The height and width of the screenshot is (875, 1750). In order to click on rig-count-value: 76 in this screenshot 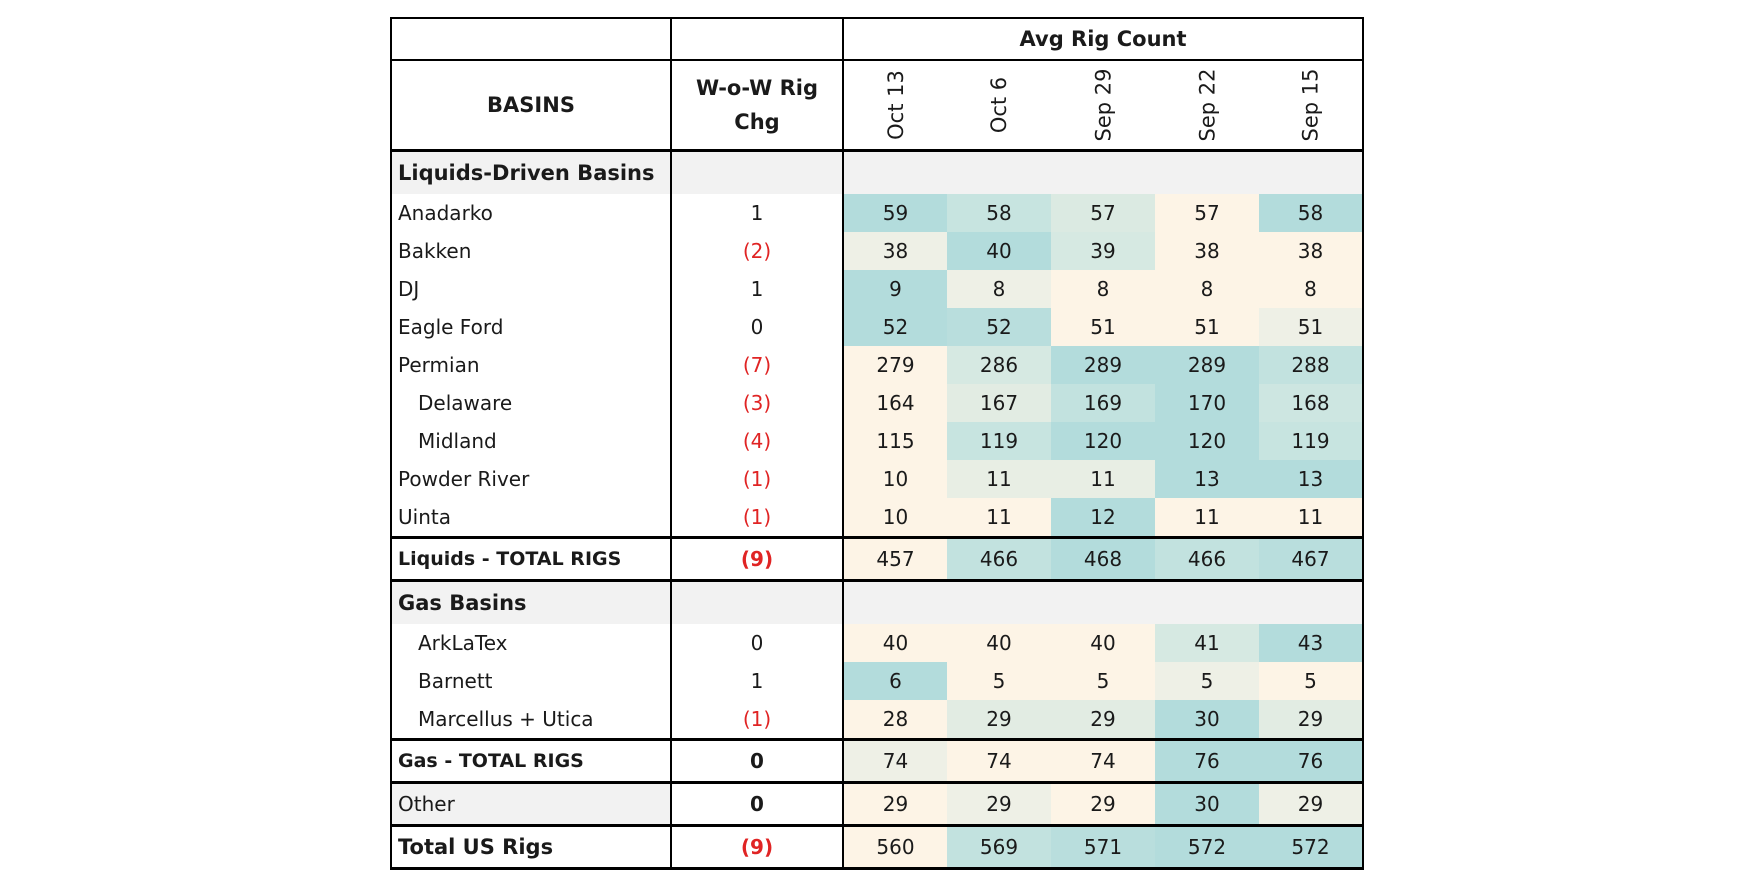, I will do `click(1312, 761)`.